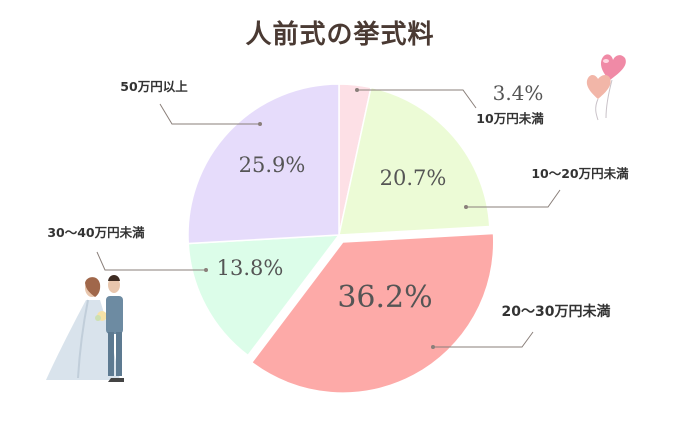  I want to click on slice-value-label: 20.7%, so click(413, 178).